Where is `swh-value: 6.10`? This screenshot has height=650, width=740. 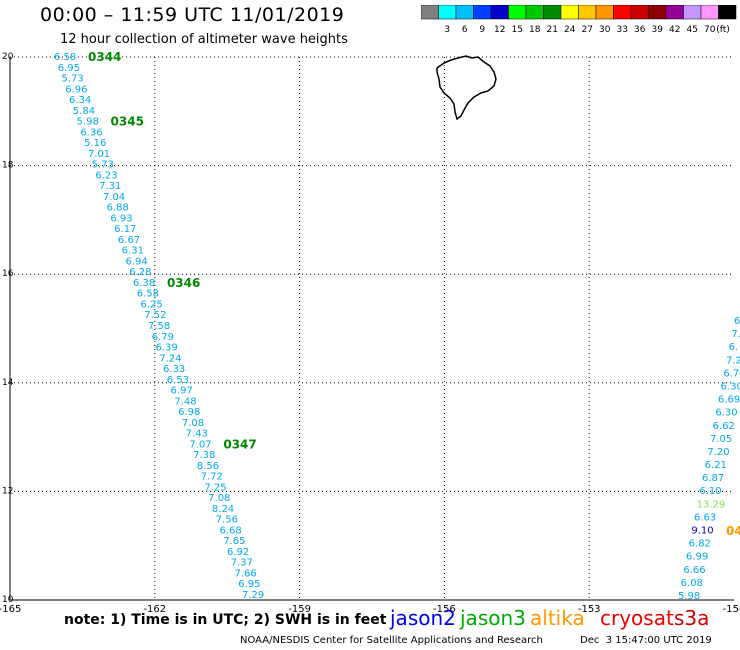 swh-value: 6.10 is located at coordinates (710, 491).